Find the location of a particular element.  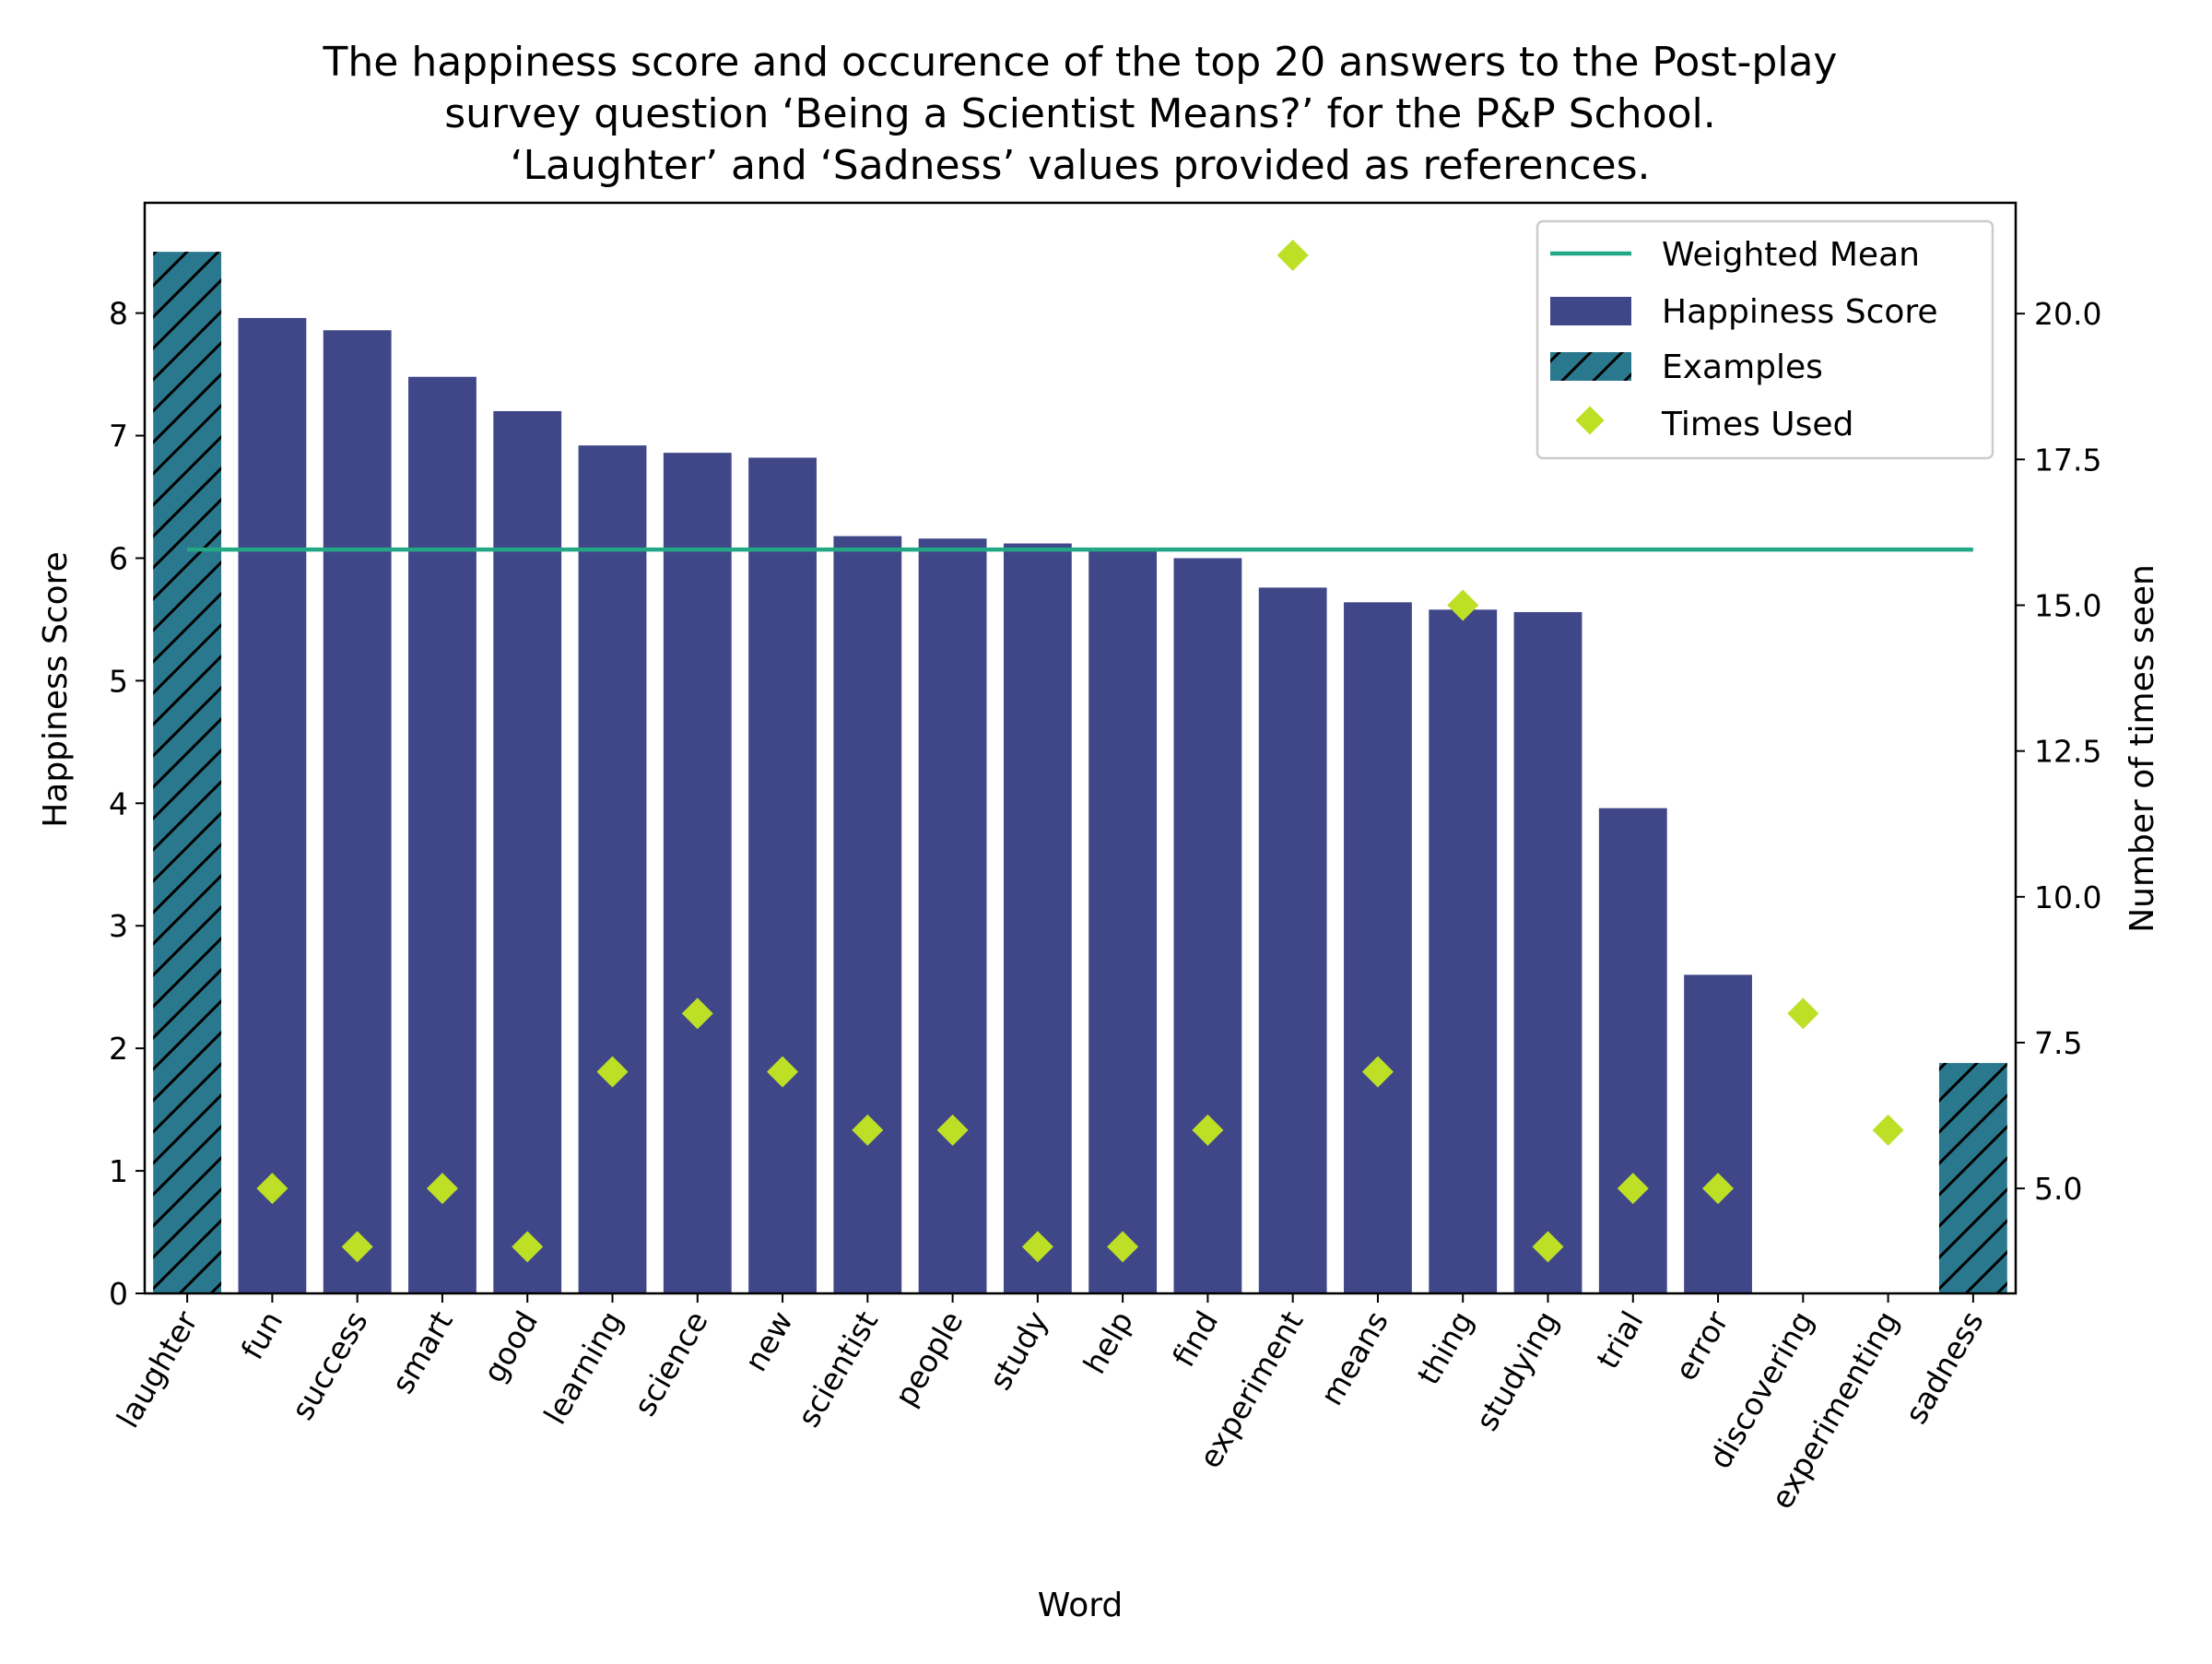

bar-thing is located at coordinates (1463, 951).